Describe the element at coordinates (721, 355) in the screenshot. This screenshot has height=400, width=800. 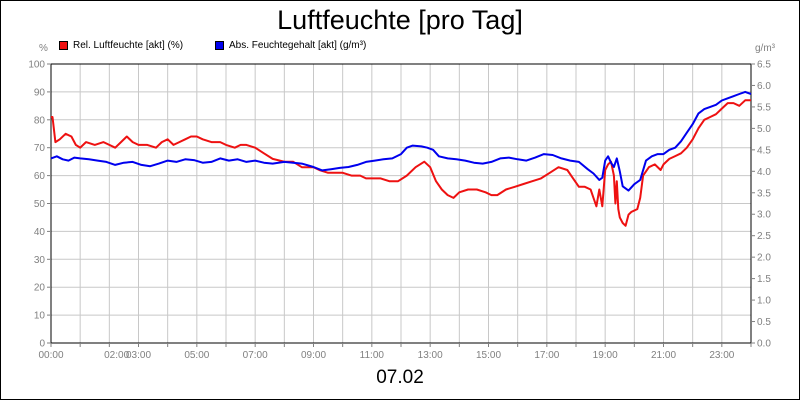
I see `x-axis-tick-label: 23:00` at that location.